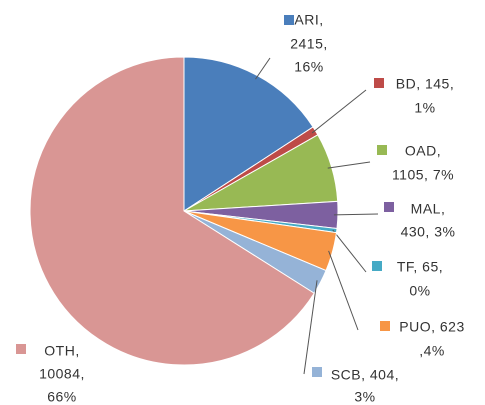 This screenshot has width=485, height=405. What do you see at coordinates (62, 397) in the screenshot?
I see `data-label: 66%` at bounding box center [62, 397].